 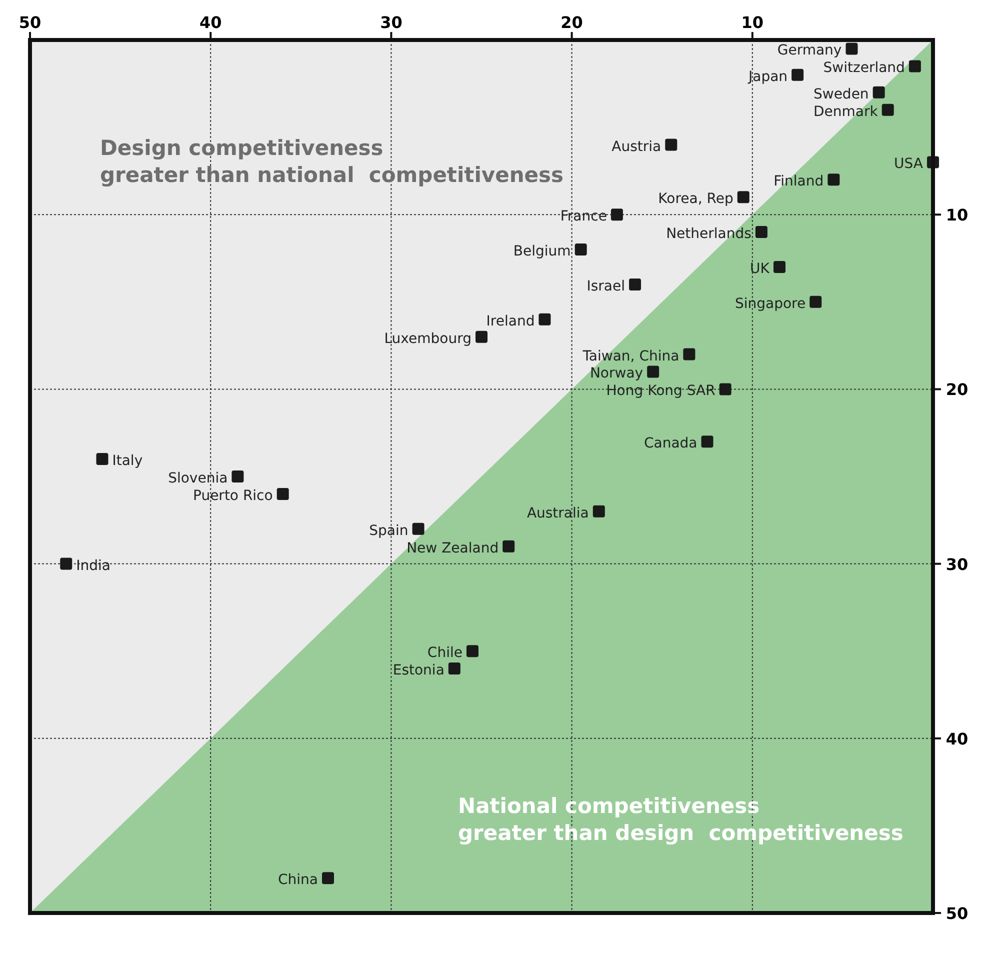 I want to click on annotation: Korea, Rep, so click(x=696, y=199).